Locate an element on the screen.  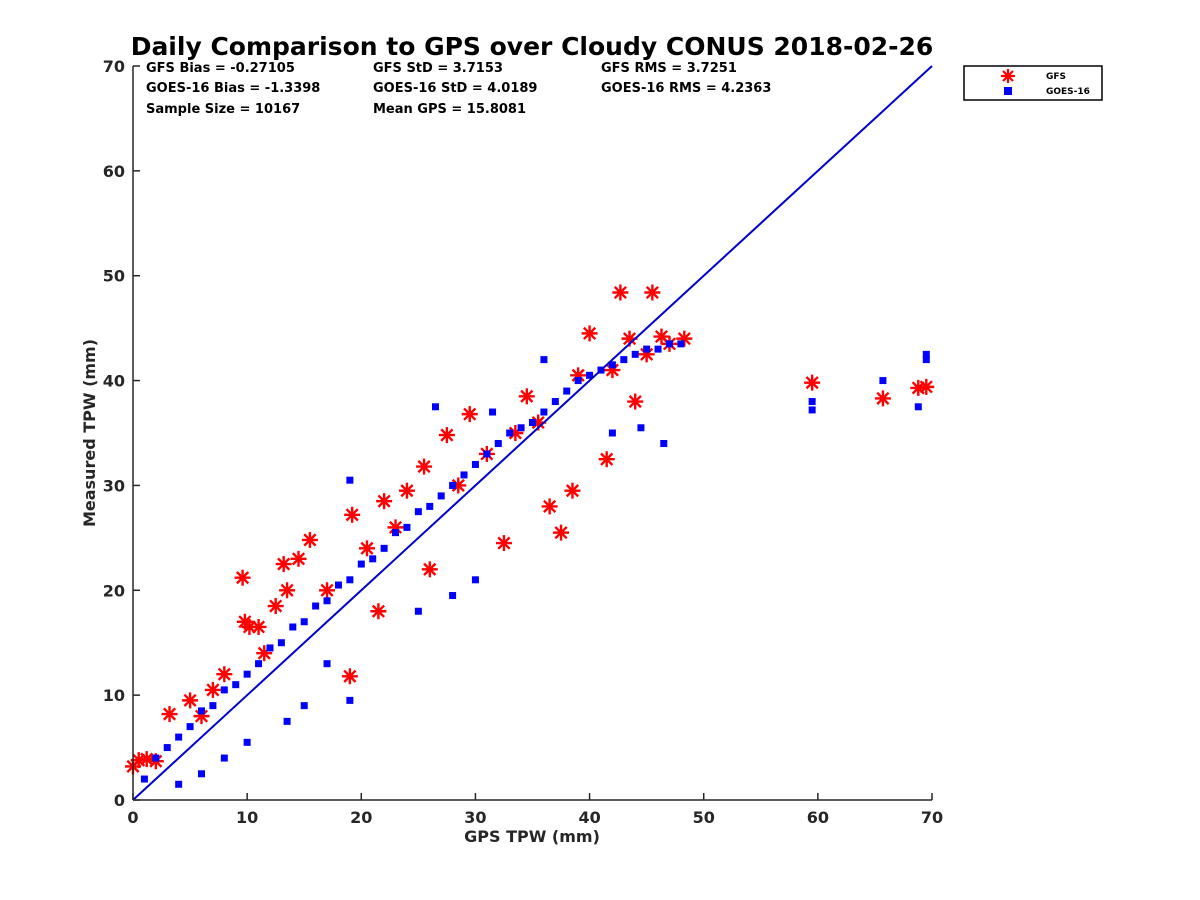
legend: GFS GOES-16 is located at coordinates (1033, 83).